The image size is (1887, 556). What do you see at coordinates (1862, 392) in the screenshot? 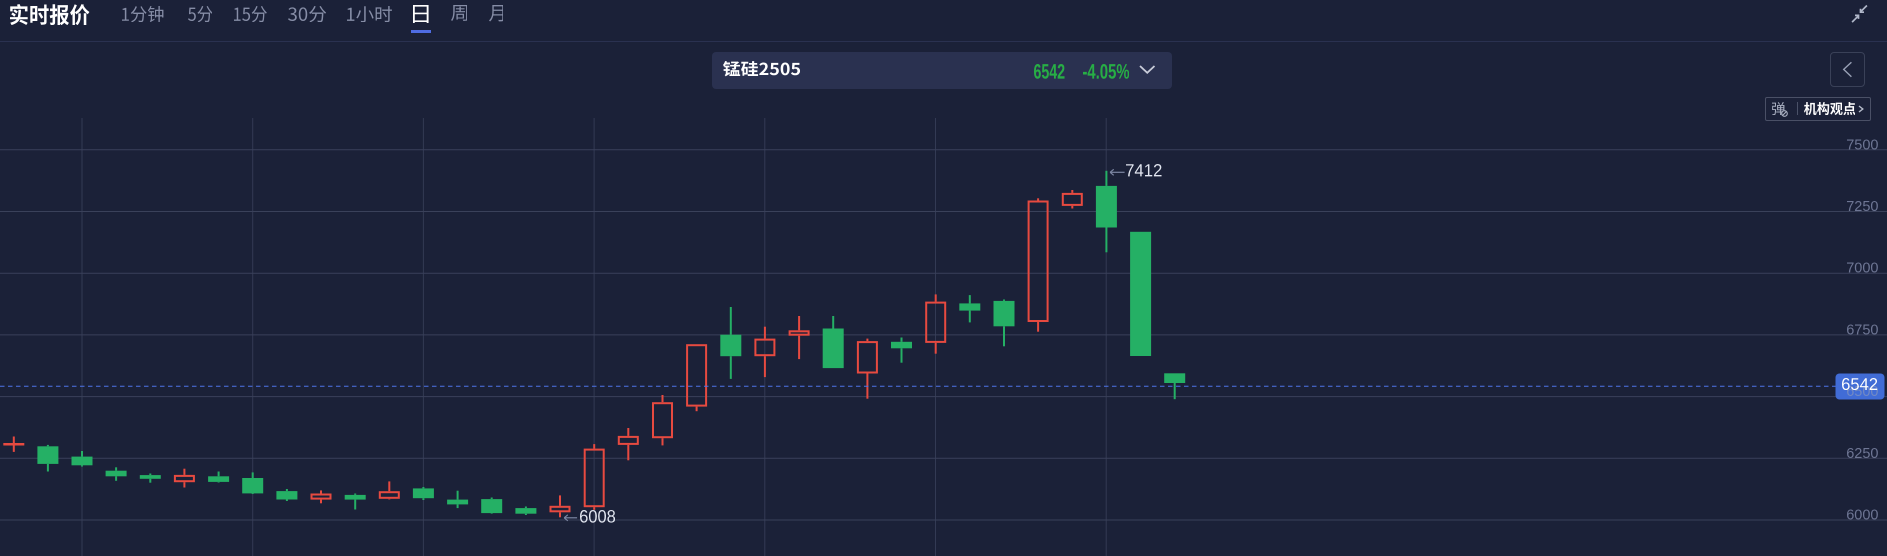
I see `svg-text: 6500` at bounding box center [1862, 392].